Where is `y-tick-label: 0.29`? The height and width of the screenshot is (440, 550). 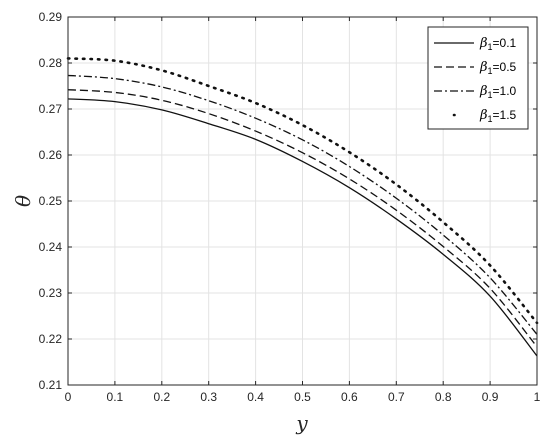 y-tick-label: 0.29 is located at coordinates (51, 17).